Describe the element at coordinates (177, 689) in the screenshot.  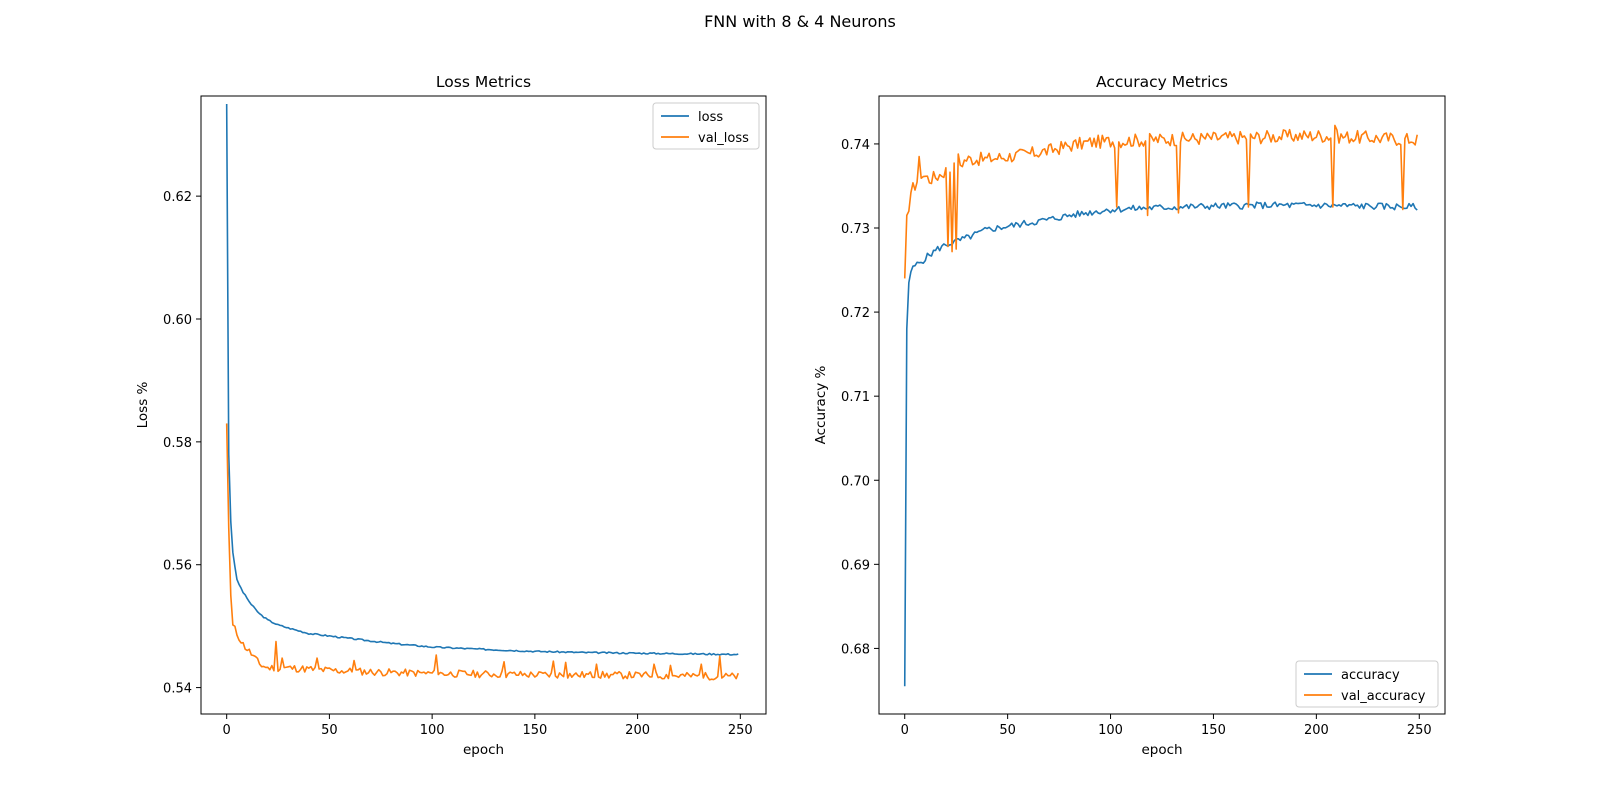
I see `y-tick-label: 0.54` at that location.